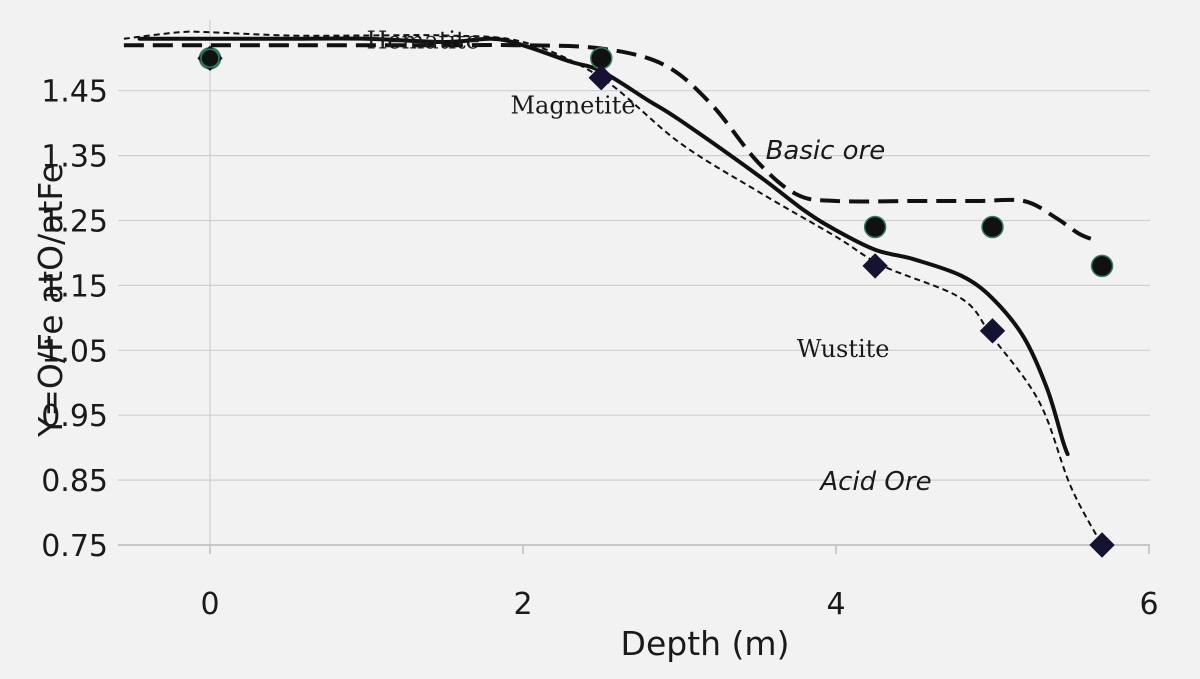  I want to click on y-tick-label: 0.85, so click(74, 481).